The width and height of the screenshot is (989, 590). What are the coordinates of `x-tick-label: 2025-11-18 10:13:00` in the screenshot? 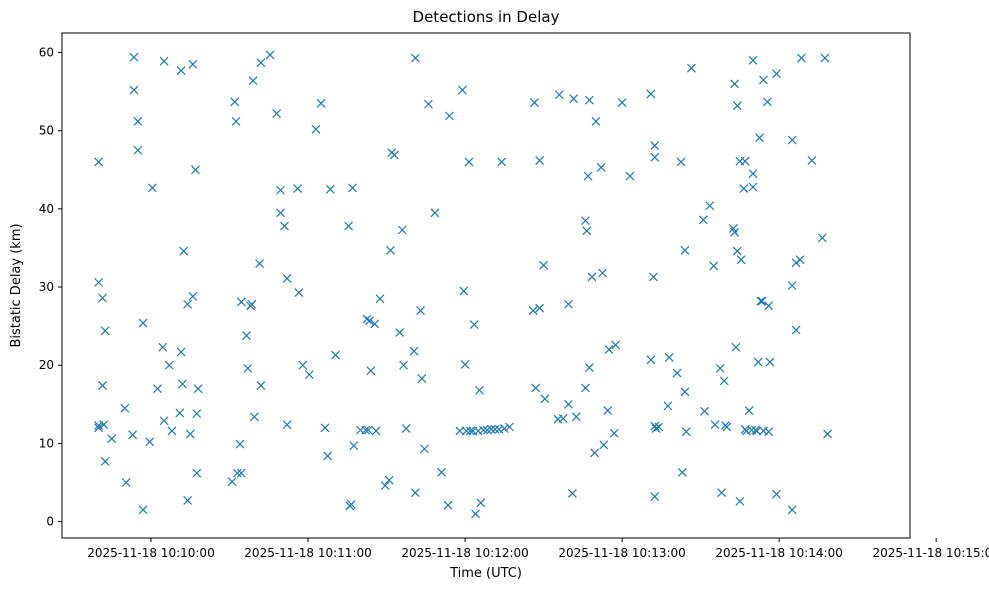 It's located at (621, 553).